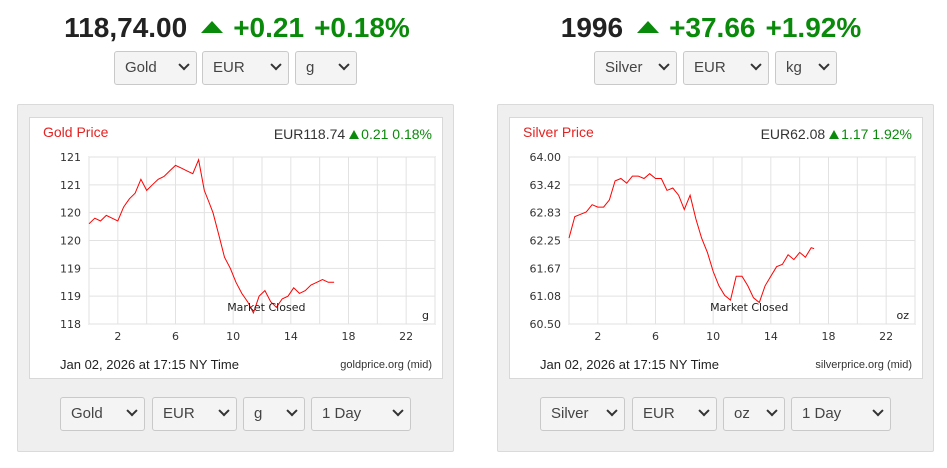 The height and width of the screenshot is (468, 947). I want to click on gold-chart-title: Gold Price, so click(76, 132).